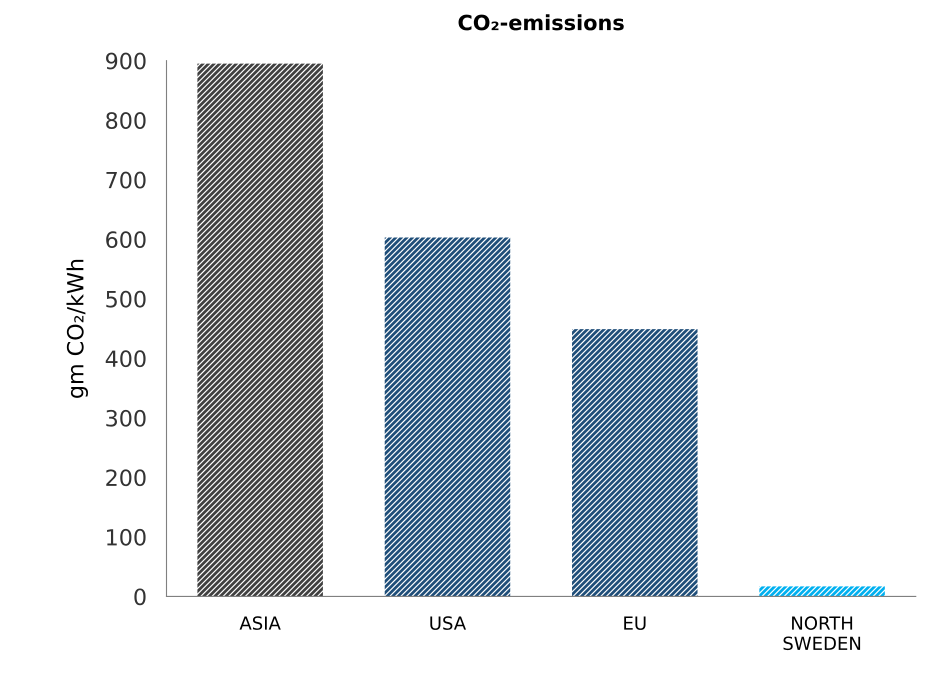 The image size is (925, 674). Describe the element at coordinates (126, 239) in the screenshot. I see `y-tick-label: 600` at that location.